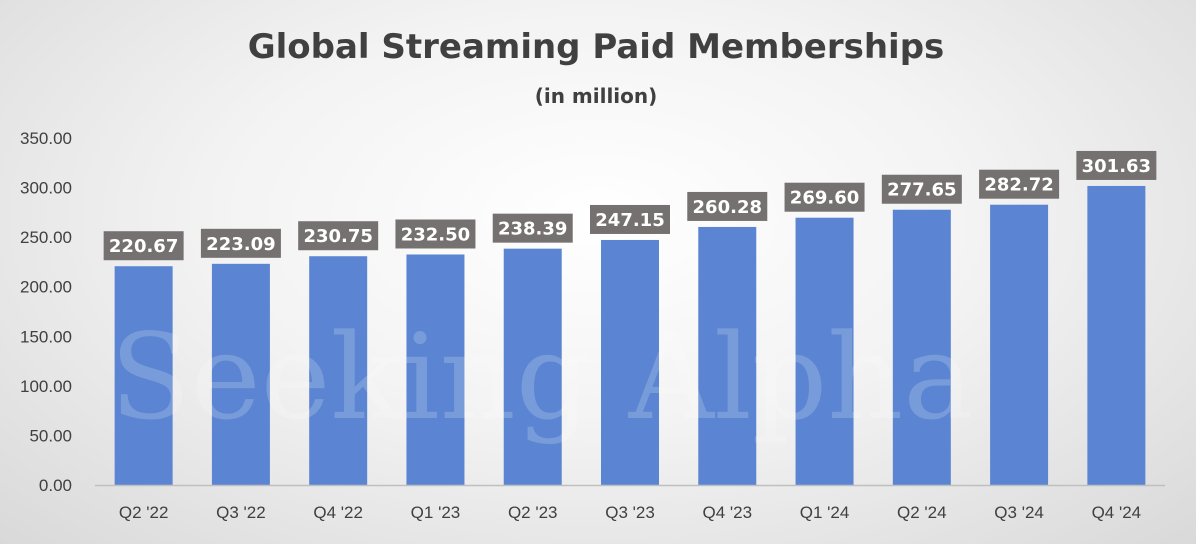  Describe the element at coordinates (1019, 512) in the screenshot. I see `x-tick-label: Q3 '24` at that location.